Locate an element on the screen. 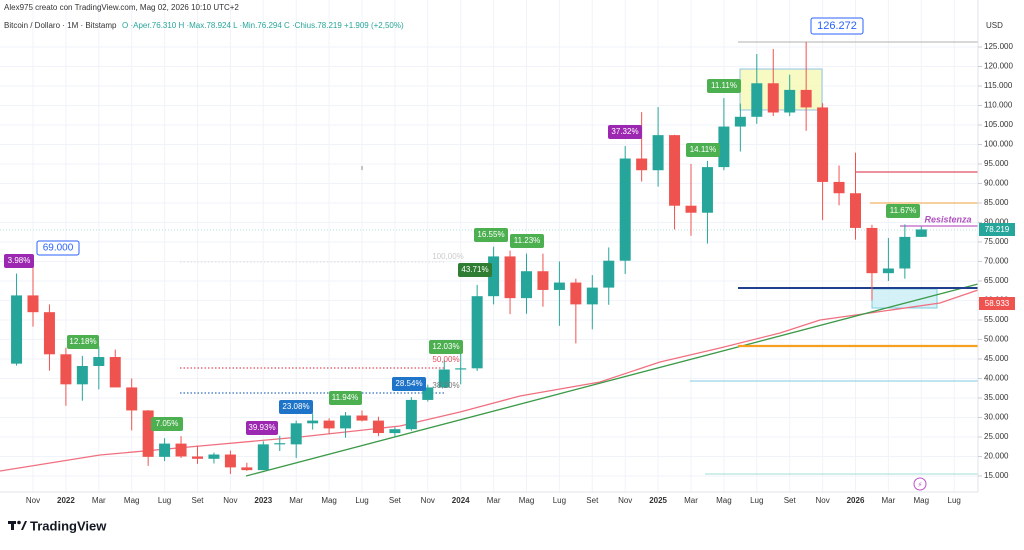 The image size is (1024, 550). price-tag-label: 58.933 is located at coordinates (997, 303).